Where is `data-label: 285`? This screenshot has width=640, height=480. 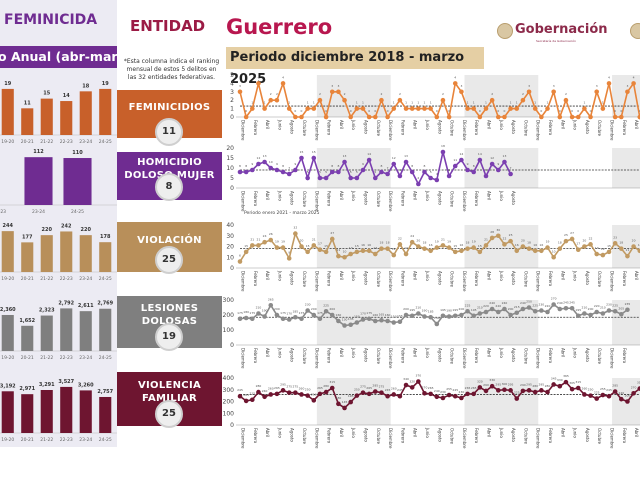
data-label: 285 is located at coordinates (615, 386).